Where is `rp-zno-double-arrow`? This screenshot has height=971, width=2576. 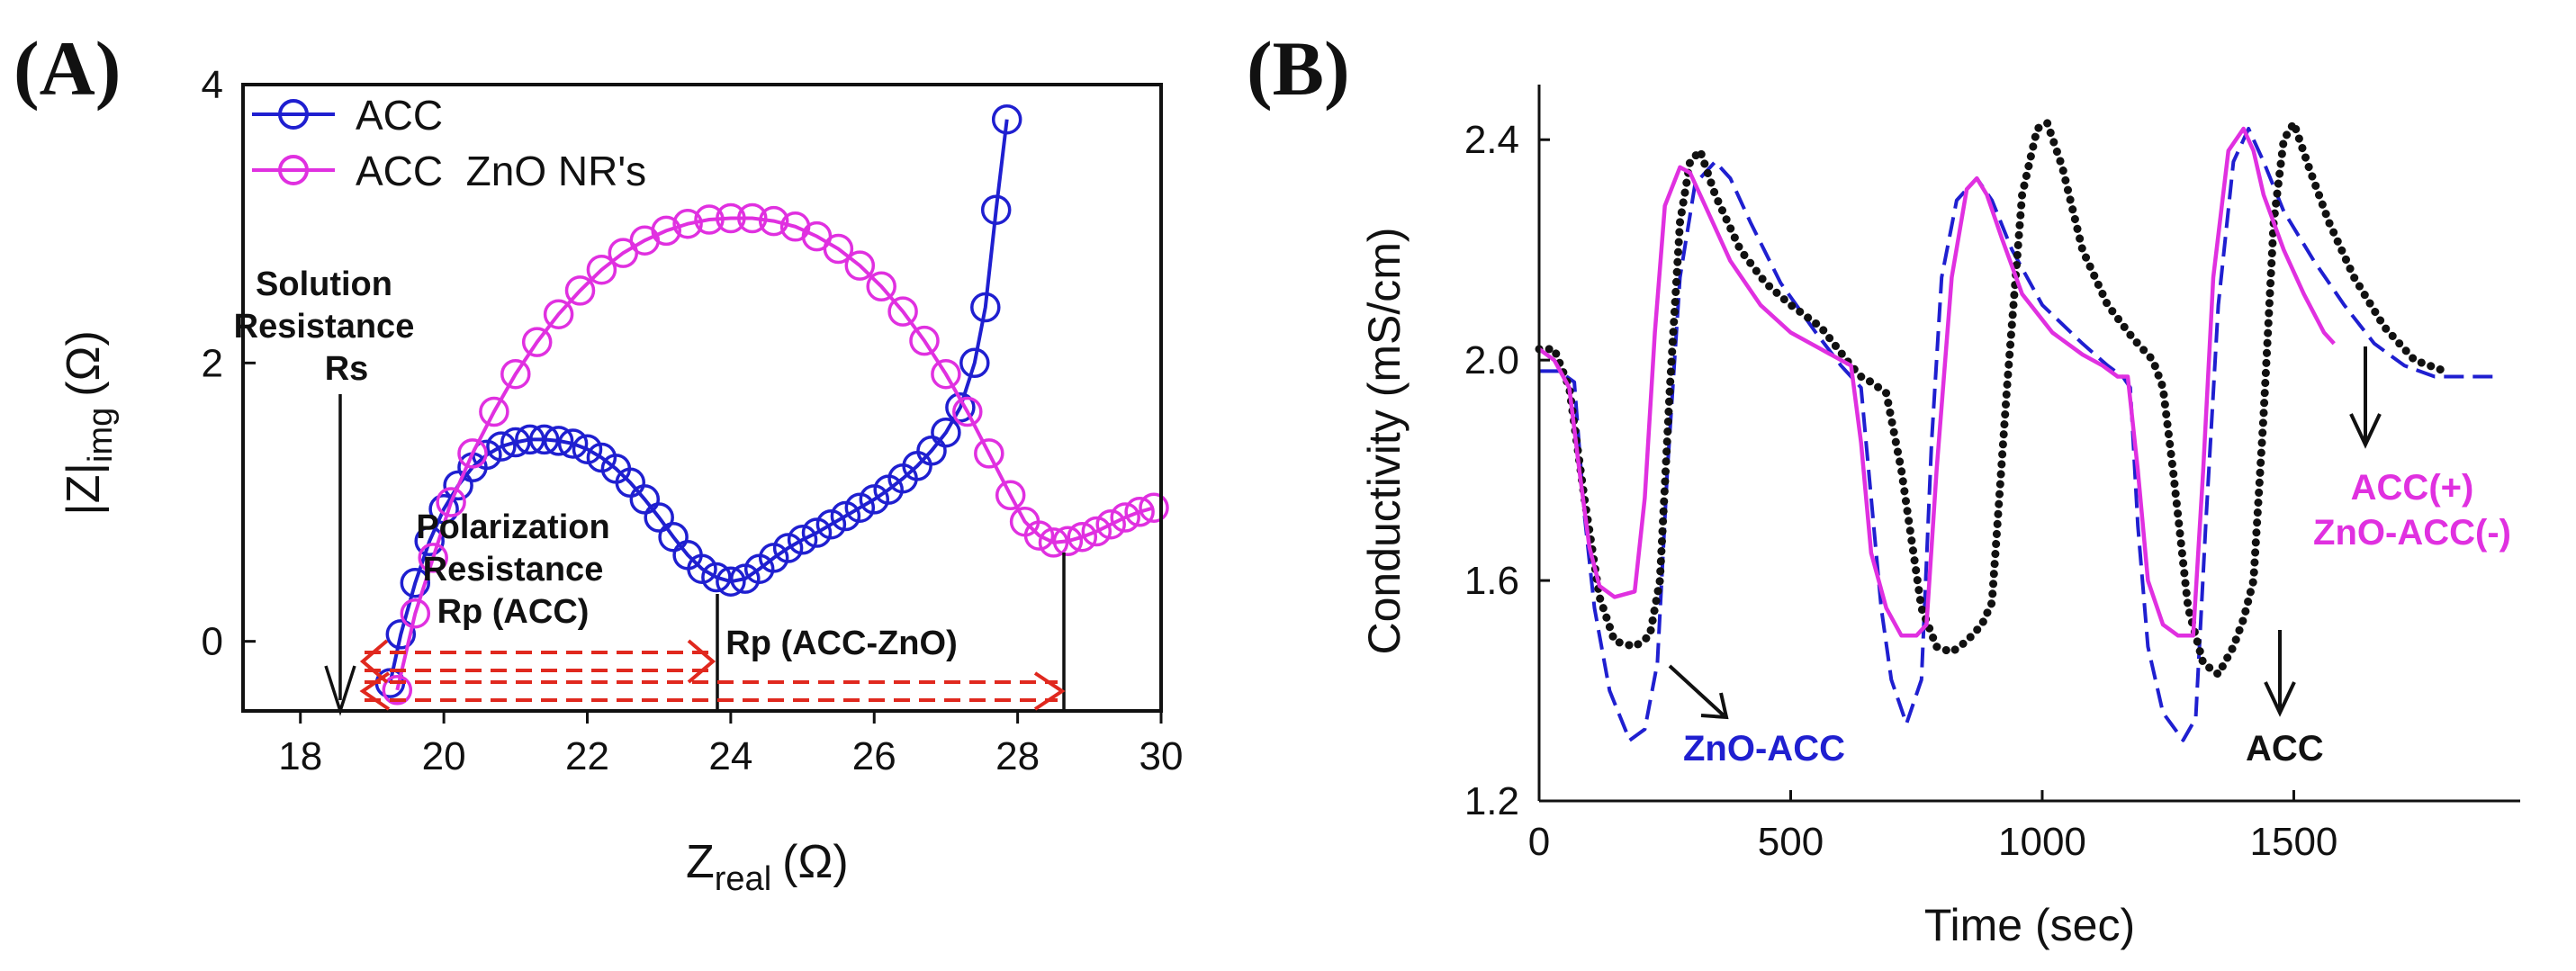
rp-zno-double-arrow is located at coordinates (711, 691).